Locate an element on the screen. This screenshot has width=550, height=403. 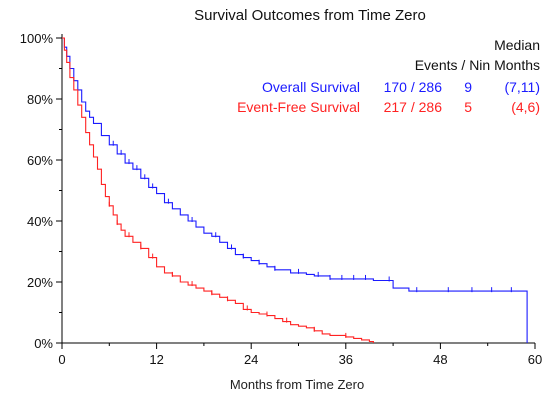
x-axis-label: Months from Time Zero is located at coordinates (297, 384).